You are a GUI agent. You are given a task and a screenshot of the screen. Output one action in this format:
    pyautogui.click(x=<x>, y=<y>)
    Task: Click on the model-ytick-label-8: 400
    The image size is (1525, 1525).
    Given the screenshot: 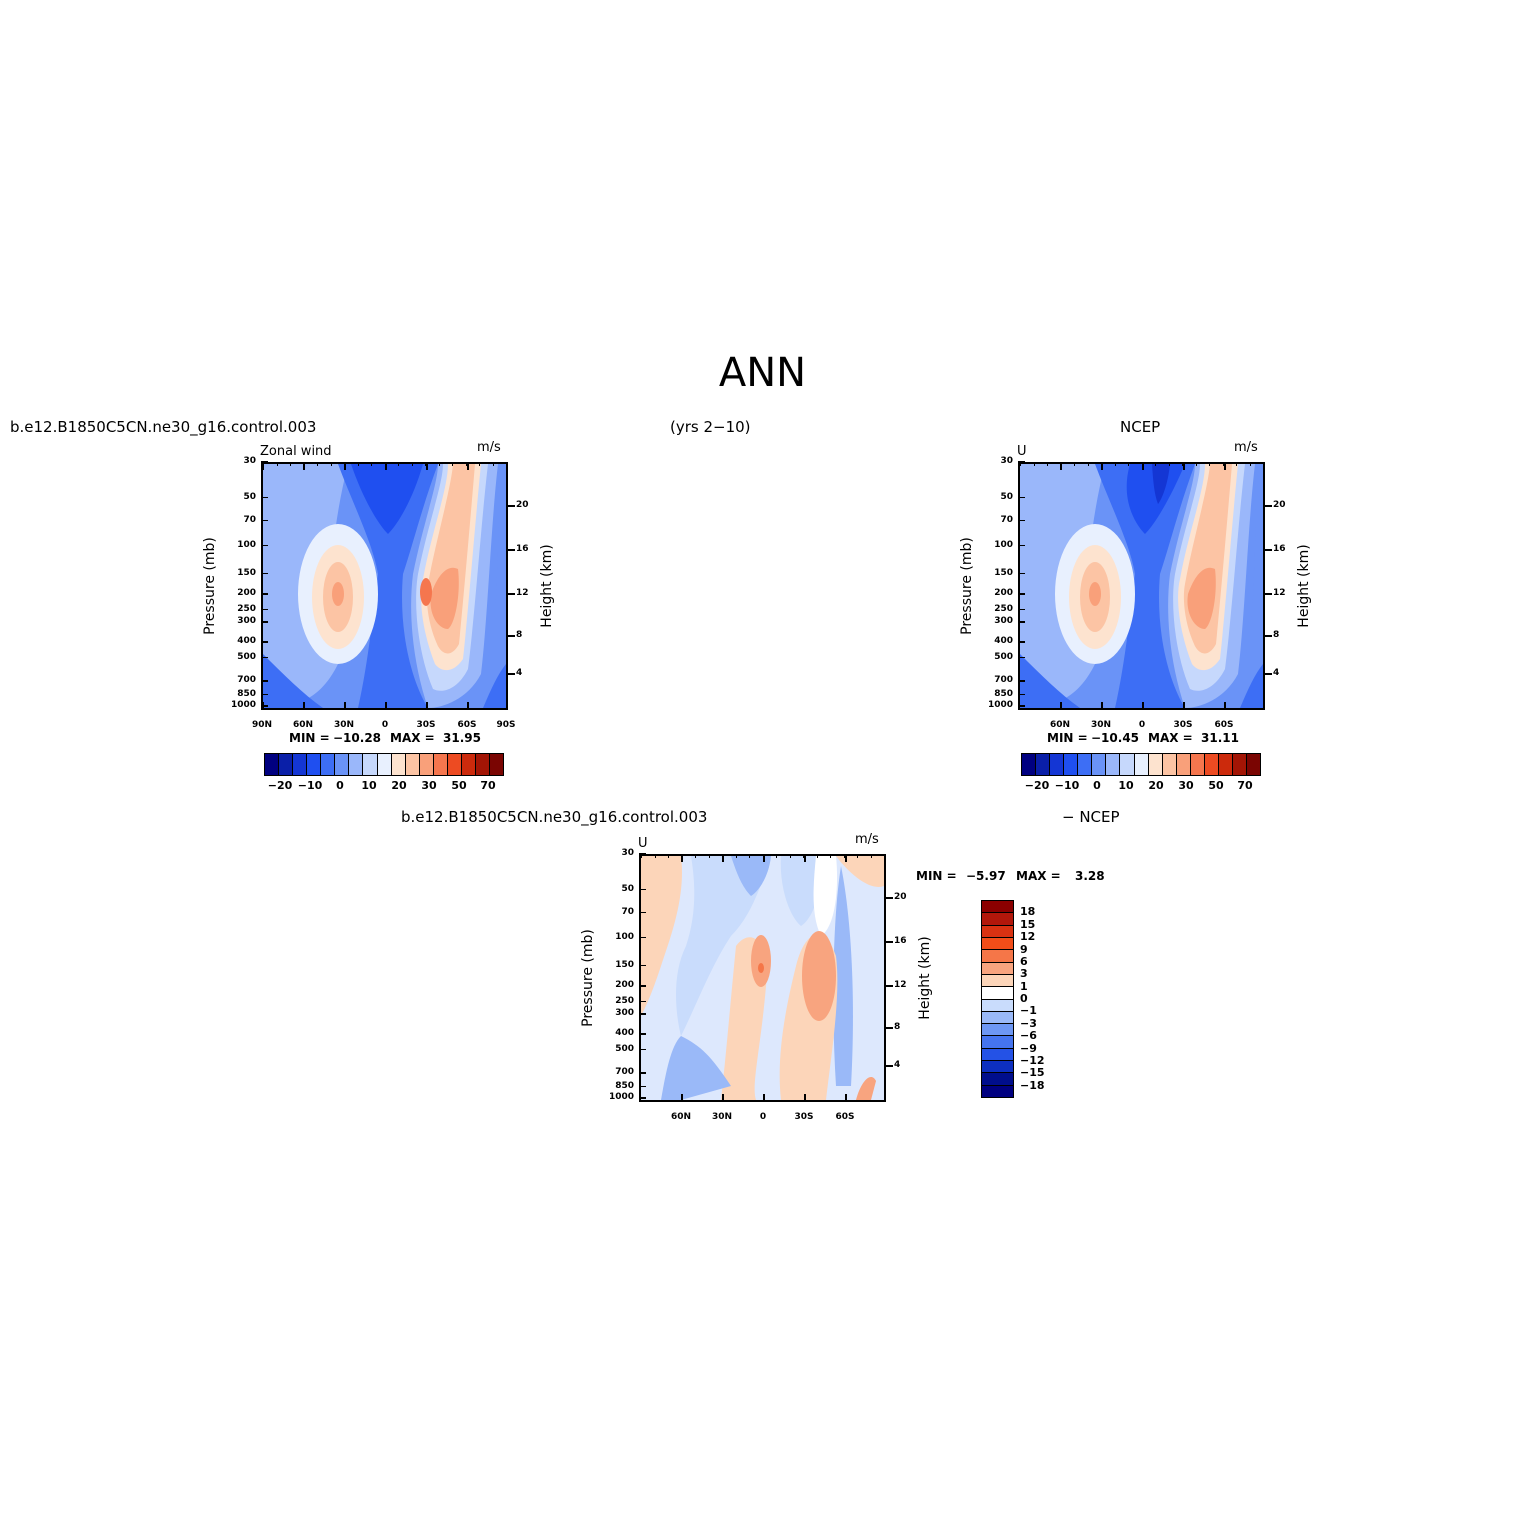 What is the action you would take?
    pyautogui.click(x=246, y=641)
    